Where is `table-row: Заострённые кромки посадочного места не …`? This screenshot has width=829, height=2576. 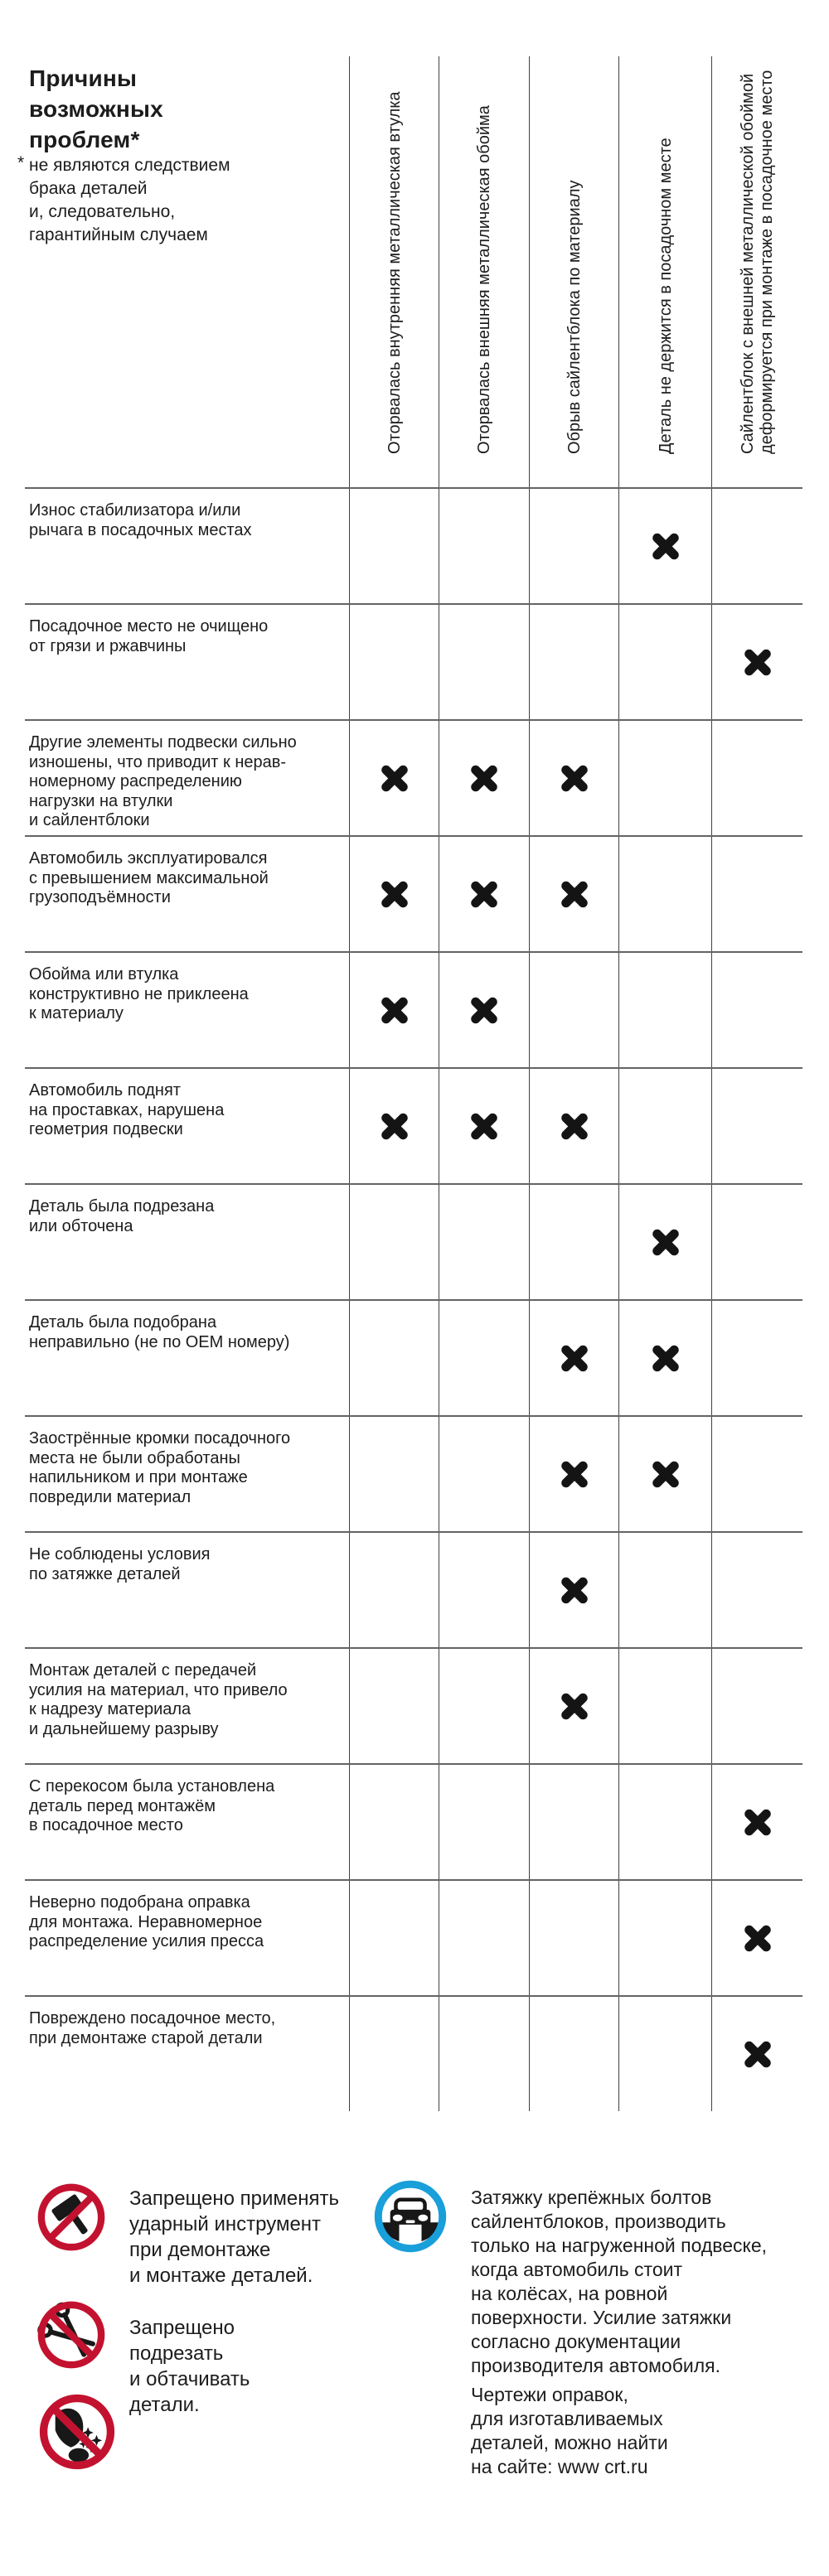 table-row: Заострённые кромки посадочного места не … is located at coordinates (413, 1473).